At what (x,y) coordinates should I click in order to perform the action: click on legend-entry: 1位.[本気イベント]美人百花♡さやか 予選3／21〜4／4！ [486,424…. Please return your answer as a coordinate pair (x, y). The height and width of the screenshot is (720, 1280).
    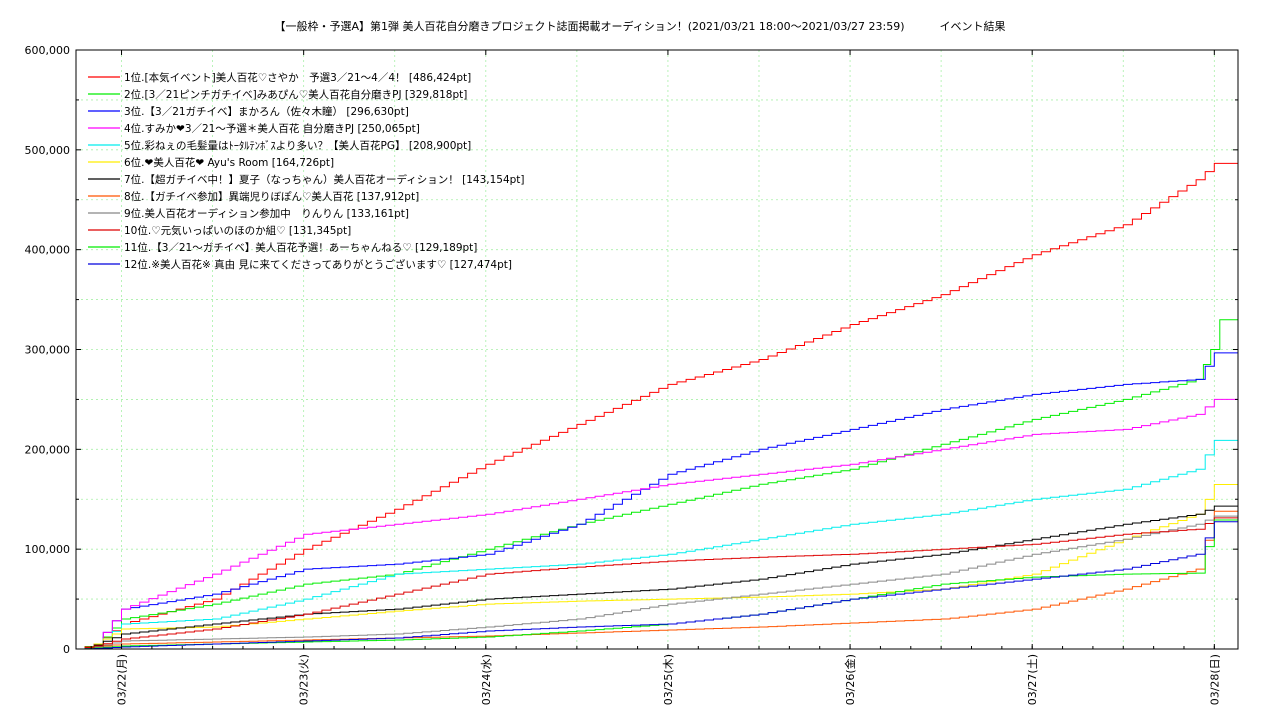
    Looking at the image, I should click on (297, 77).